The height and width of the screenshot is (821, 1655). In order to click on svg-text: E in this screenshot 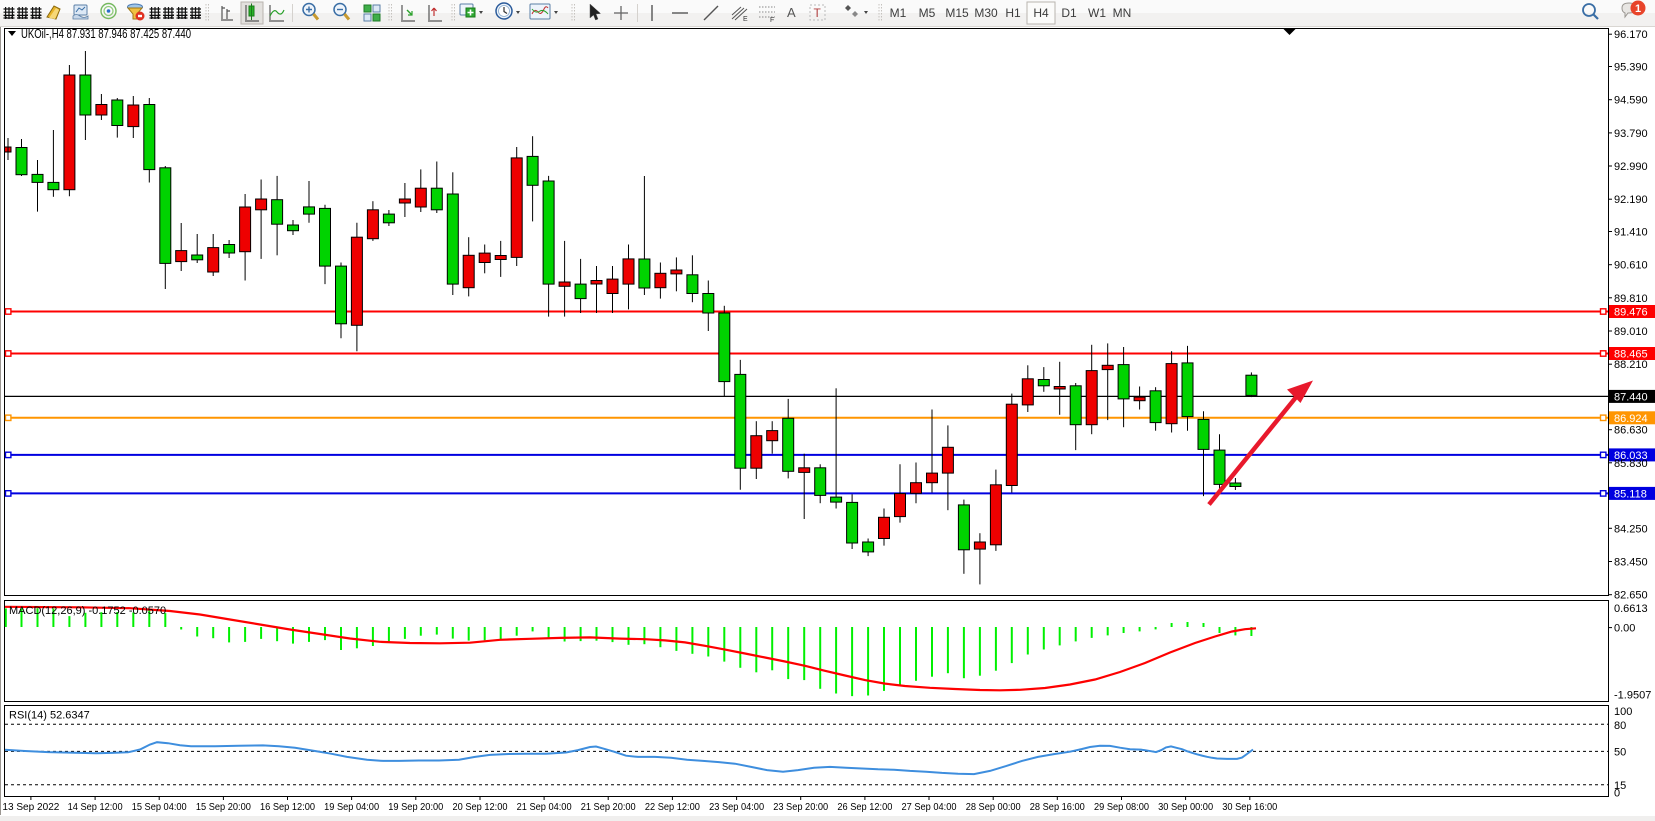, I will do `click(745, 19)`.